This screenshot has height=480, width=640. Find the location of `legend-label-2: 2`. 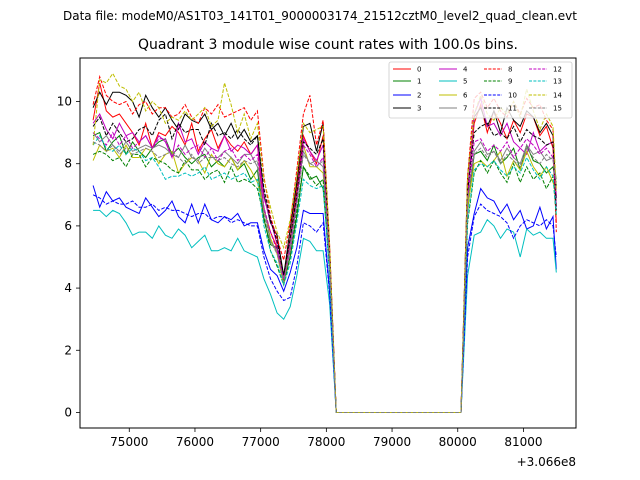

legend-label-2: 2 is located at coordinates (419, 96).